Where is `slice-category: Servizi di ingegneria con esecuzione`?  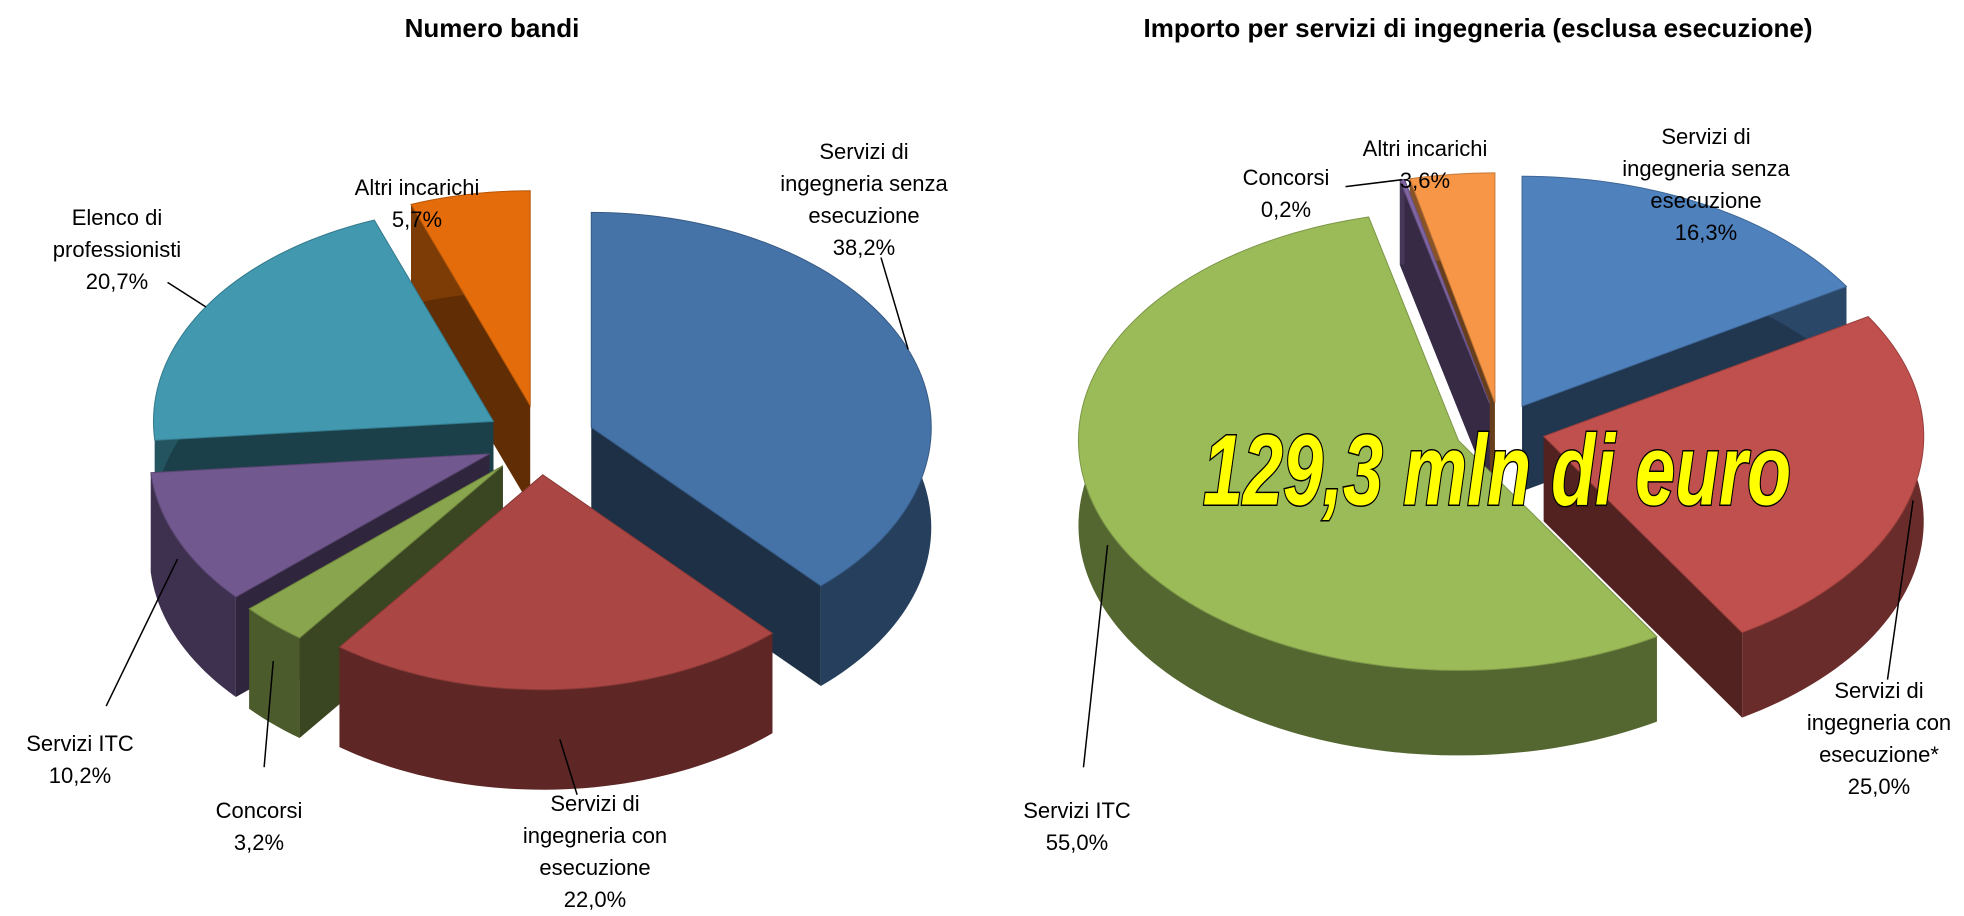 slice-category: Servizi di ingegneria con esecuzione is located at coordinates (595, 835).